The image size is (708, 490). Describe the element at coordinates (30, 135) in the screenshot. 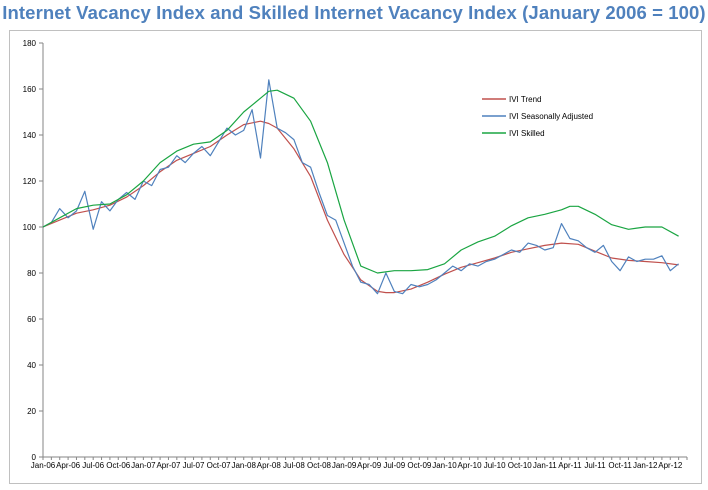

I see `y-tick-label: 140` at that location.